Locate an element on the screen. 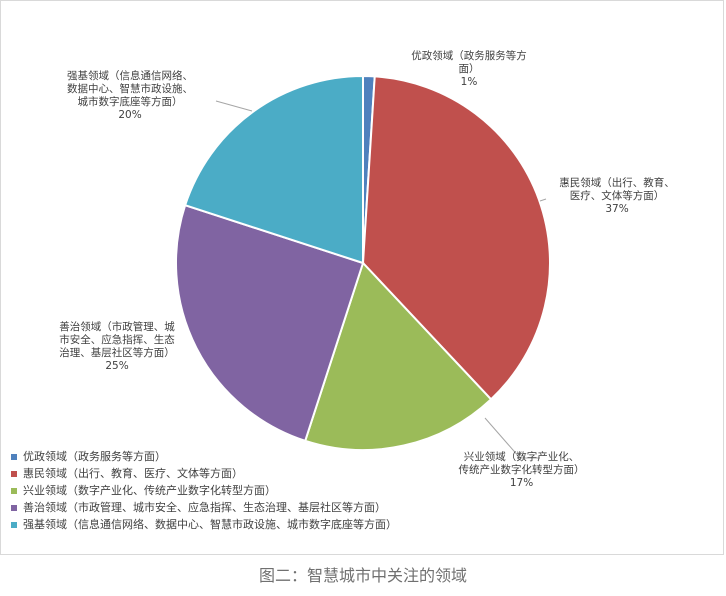 This screenshot has height=596, width=726. data-label-youzheng: 优政领域（政务服务等方 面） 1% is located at coordinates (469, 69).